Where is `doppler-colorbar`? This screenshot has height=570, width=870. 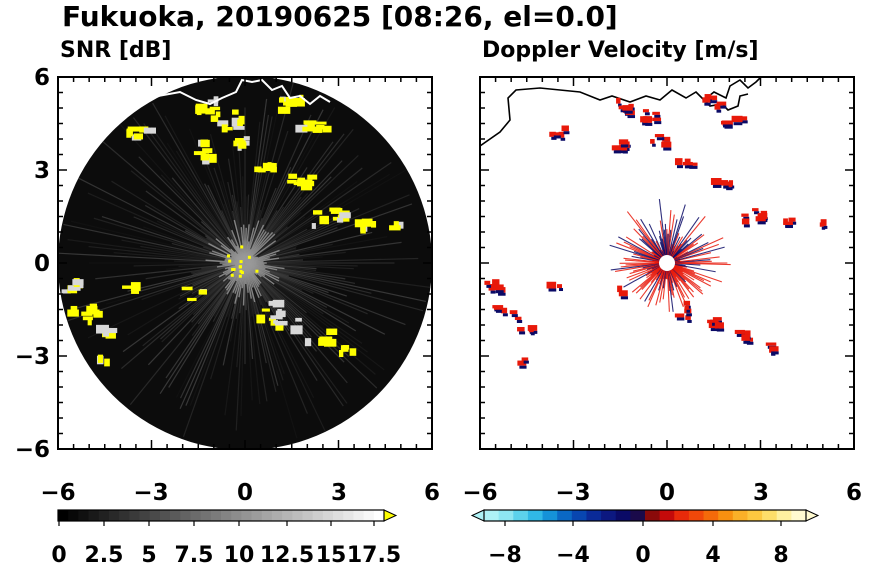
doppler-colorbar is located at coordinates (645, 517).